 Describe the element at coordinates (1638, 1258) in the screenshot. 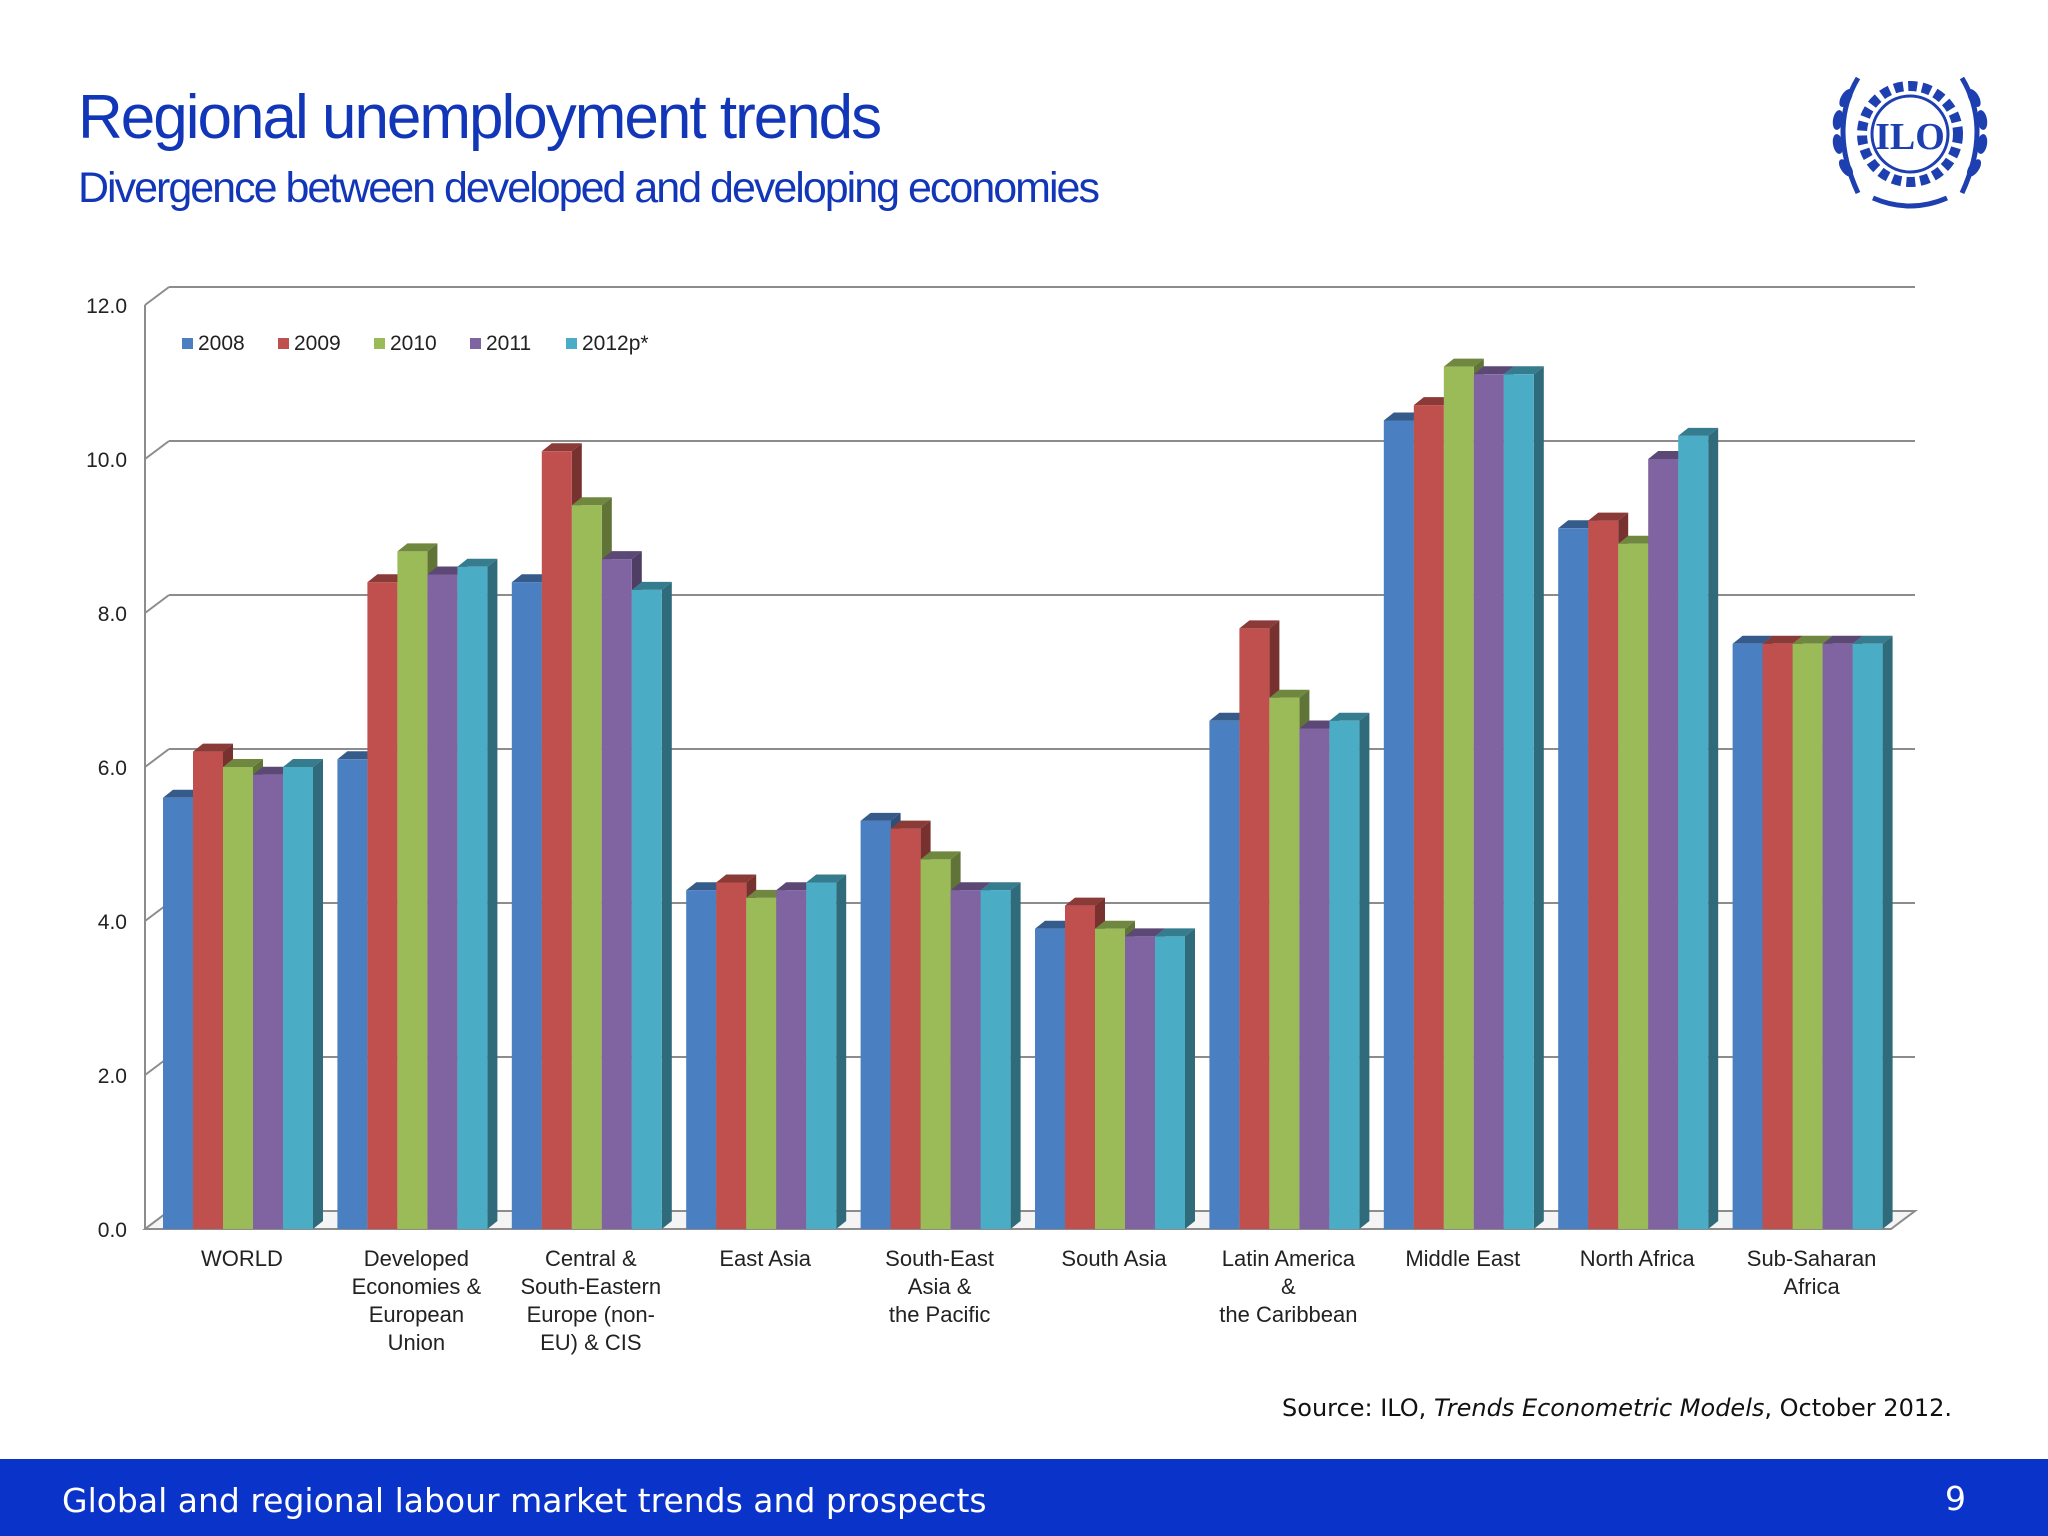

I see `category-label: North Africa` at that location.